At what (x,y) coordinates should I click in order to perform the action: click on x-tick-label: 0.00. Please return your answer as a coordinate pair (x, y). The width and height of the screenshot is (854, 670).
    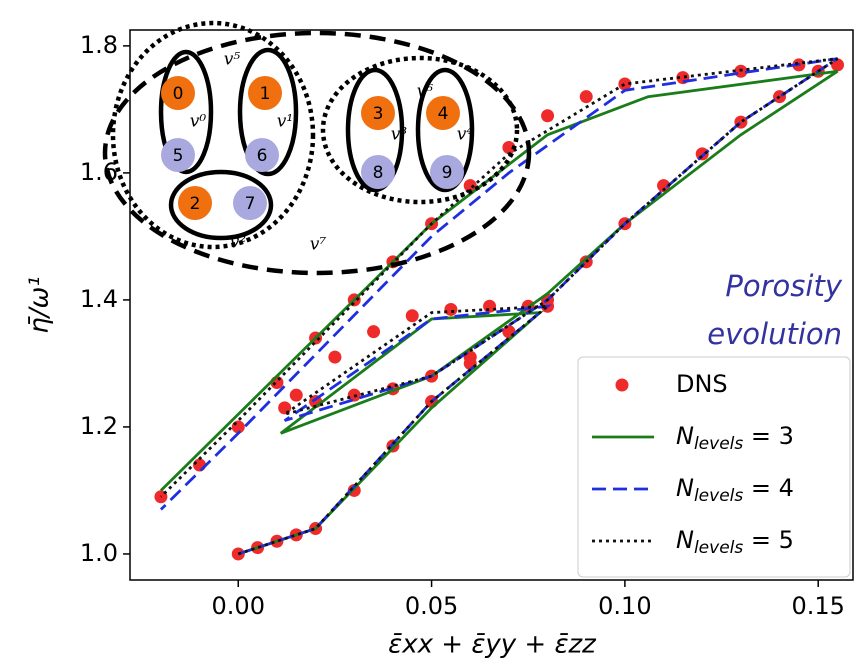
    Looking at the image, I should click on (238, 606).